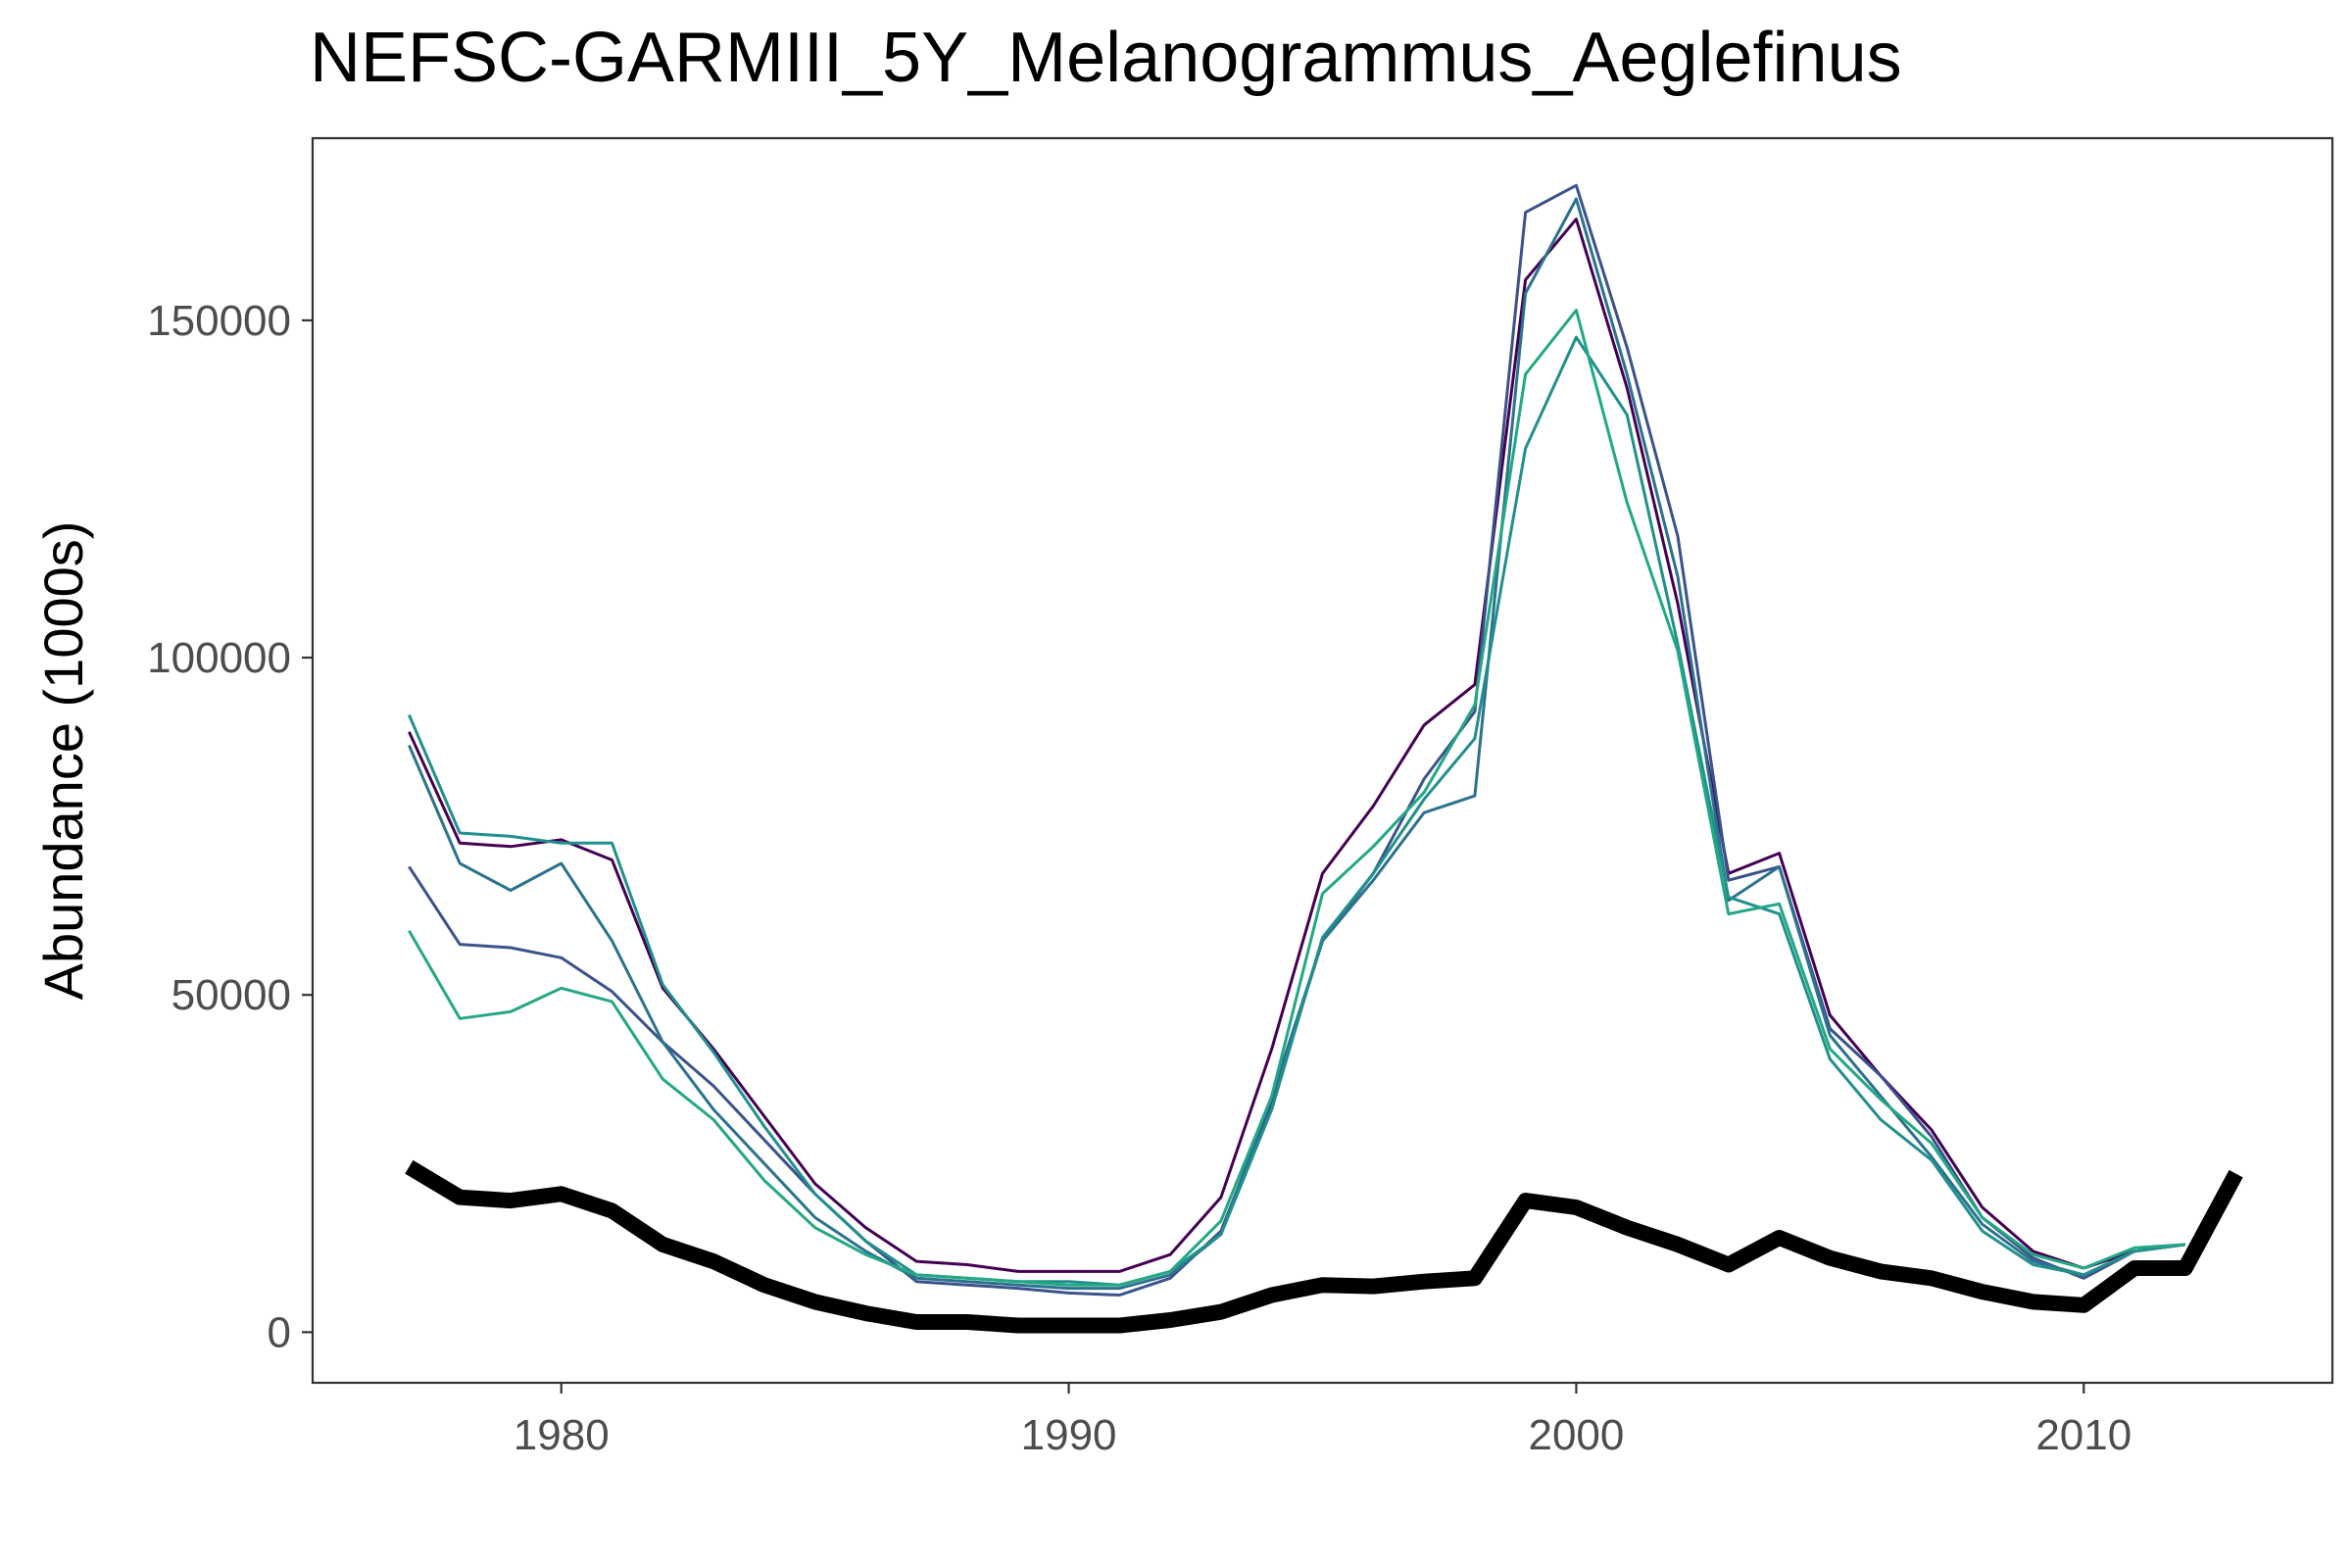 Image resolution: width=2352 pixels, height=1568 pixels. Describe the element at coordinates (231, 995) in the screenshot. I see `y-tick-label: 50000` at that location.